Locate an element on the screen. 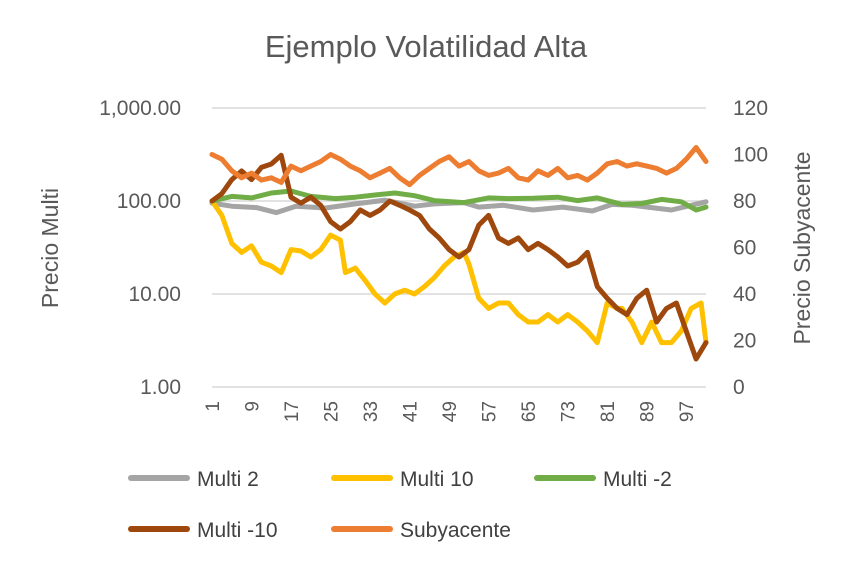  y2-tick-label: 80 is located at coordinates (744, 201).